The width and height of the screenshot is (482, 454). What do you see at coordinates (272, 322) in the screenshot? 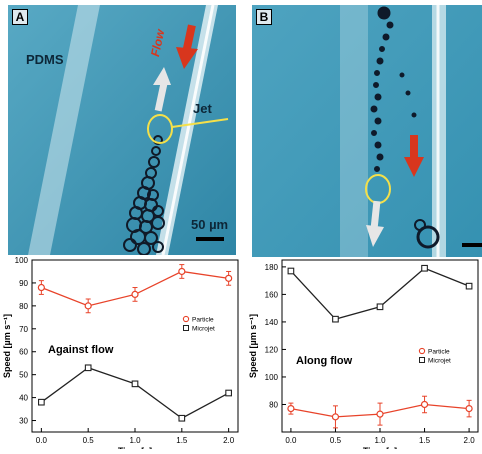
I see `y-tick-label: 140` at bounding box center [272, 322].